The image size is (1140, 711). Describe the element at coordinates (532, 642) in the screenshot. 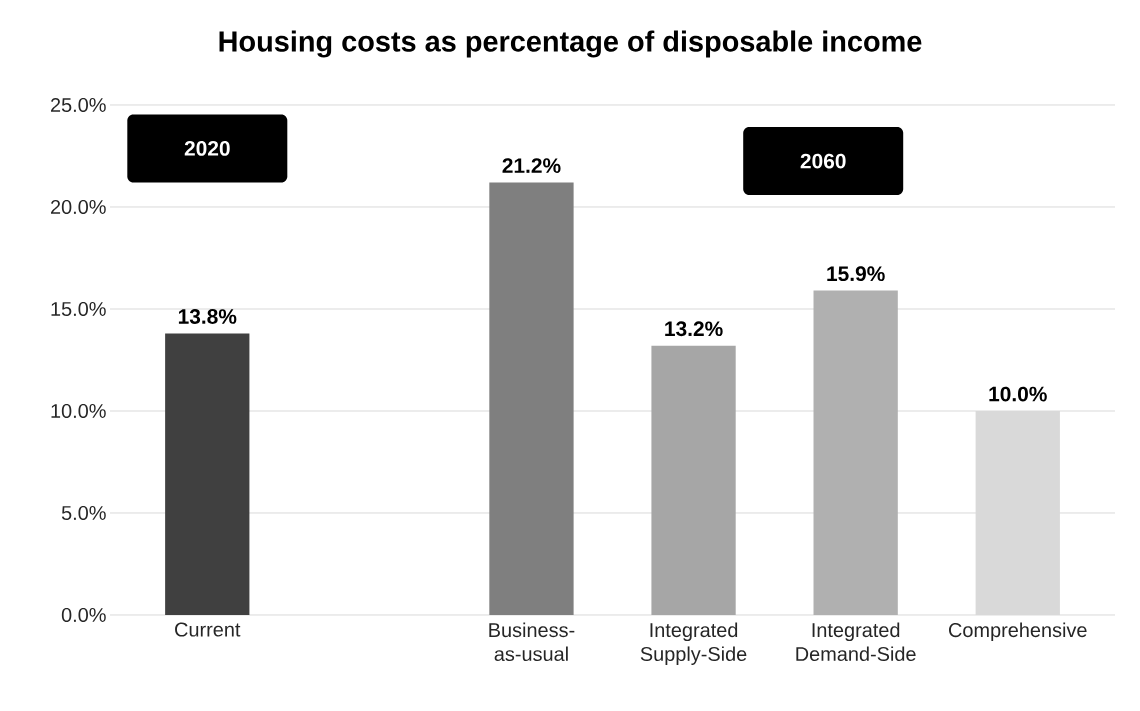

I see `x-tick-label: Business-as-usual` at that location.